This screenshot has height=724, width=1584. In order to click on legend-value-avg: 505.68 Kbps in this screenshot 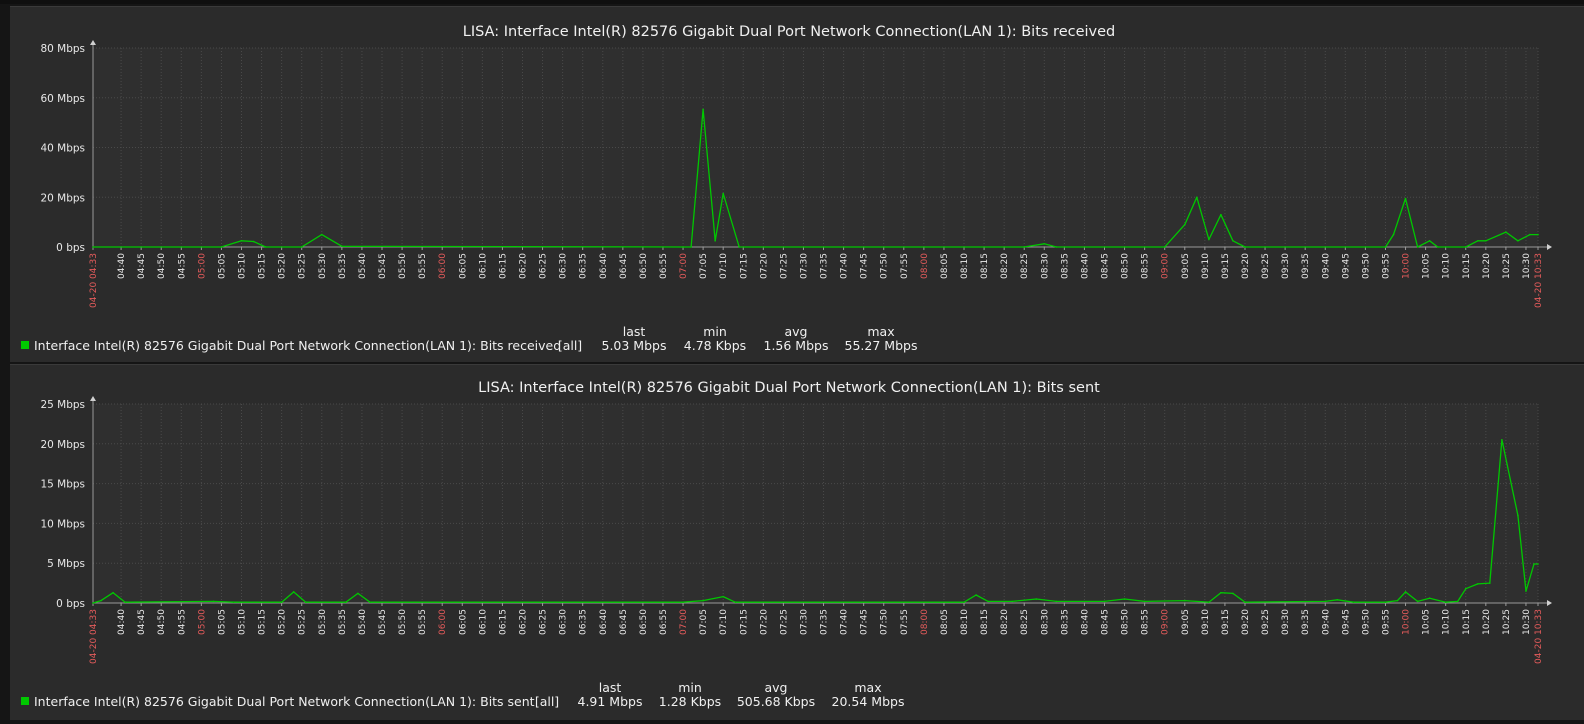, I will do `click(776, 701)`.